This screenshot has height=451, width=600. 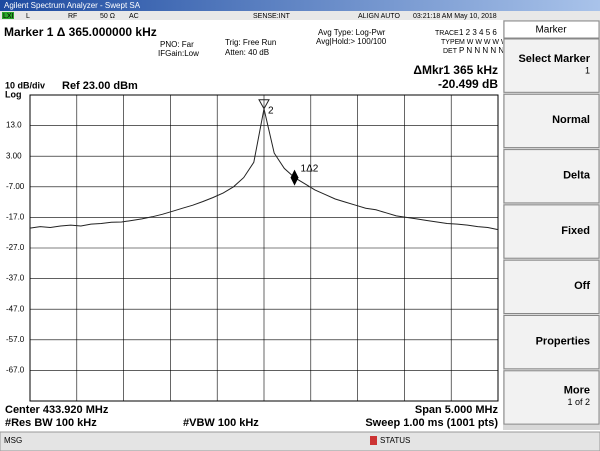 What do you see at coordinates (575, 231) in the screenshot?
I see `softkey-label: Fixed` at bounding box center [575, 231].